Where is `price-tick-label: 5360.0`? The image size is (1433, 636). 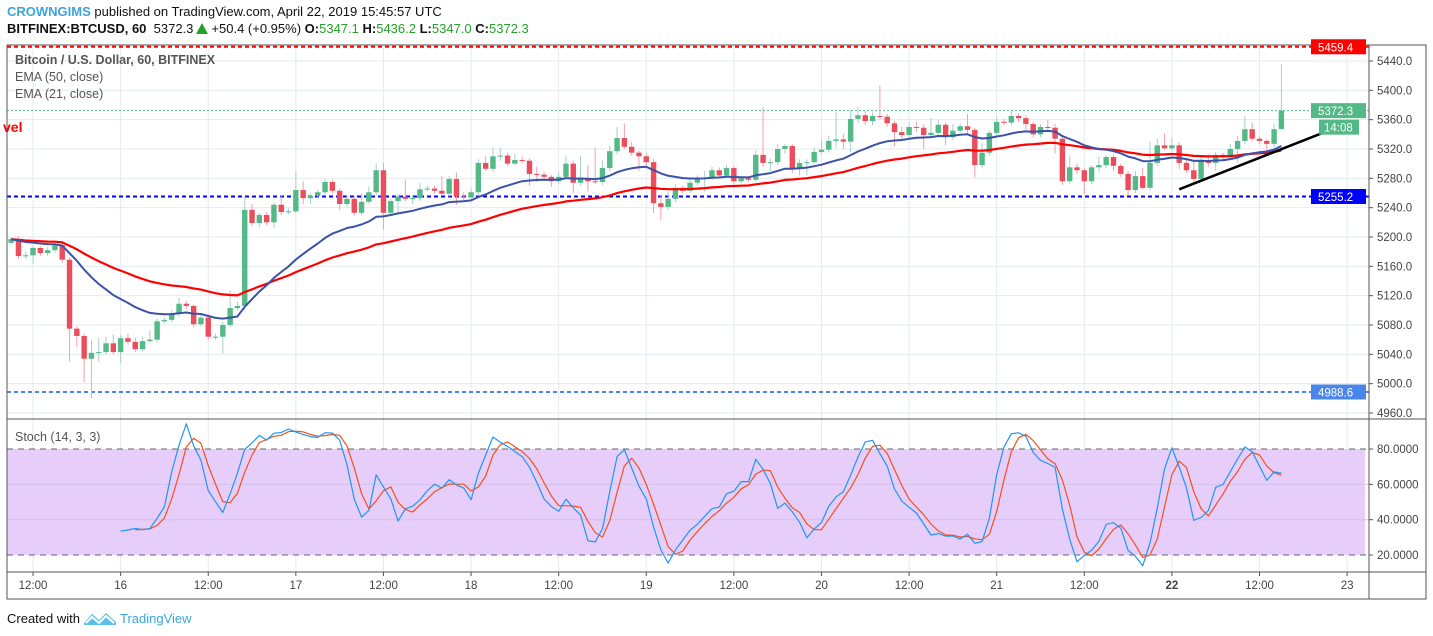 price-tick-label: 5360.0 is located at coordinates (1394, 121).